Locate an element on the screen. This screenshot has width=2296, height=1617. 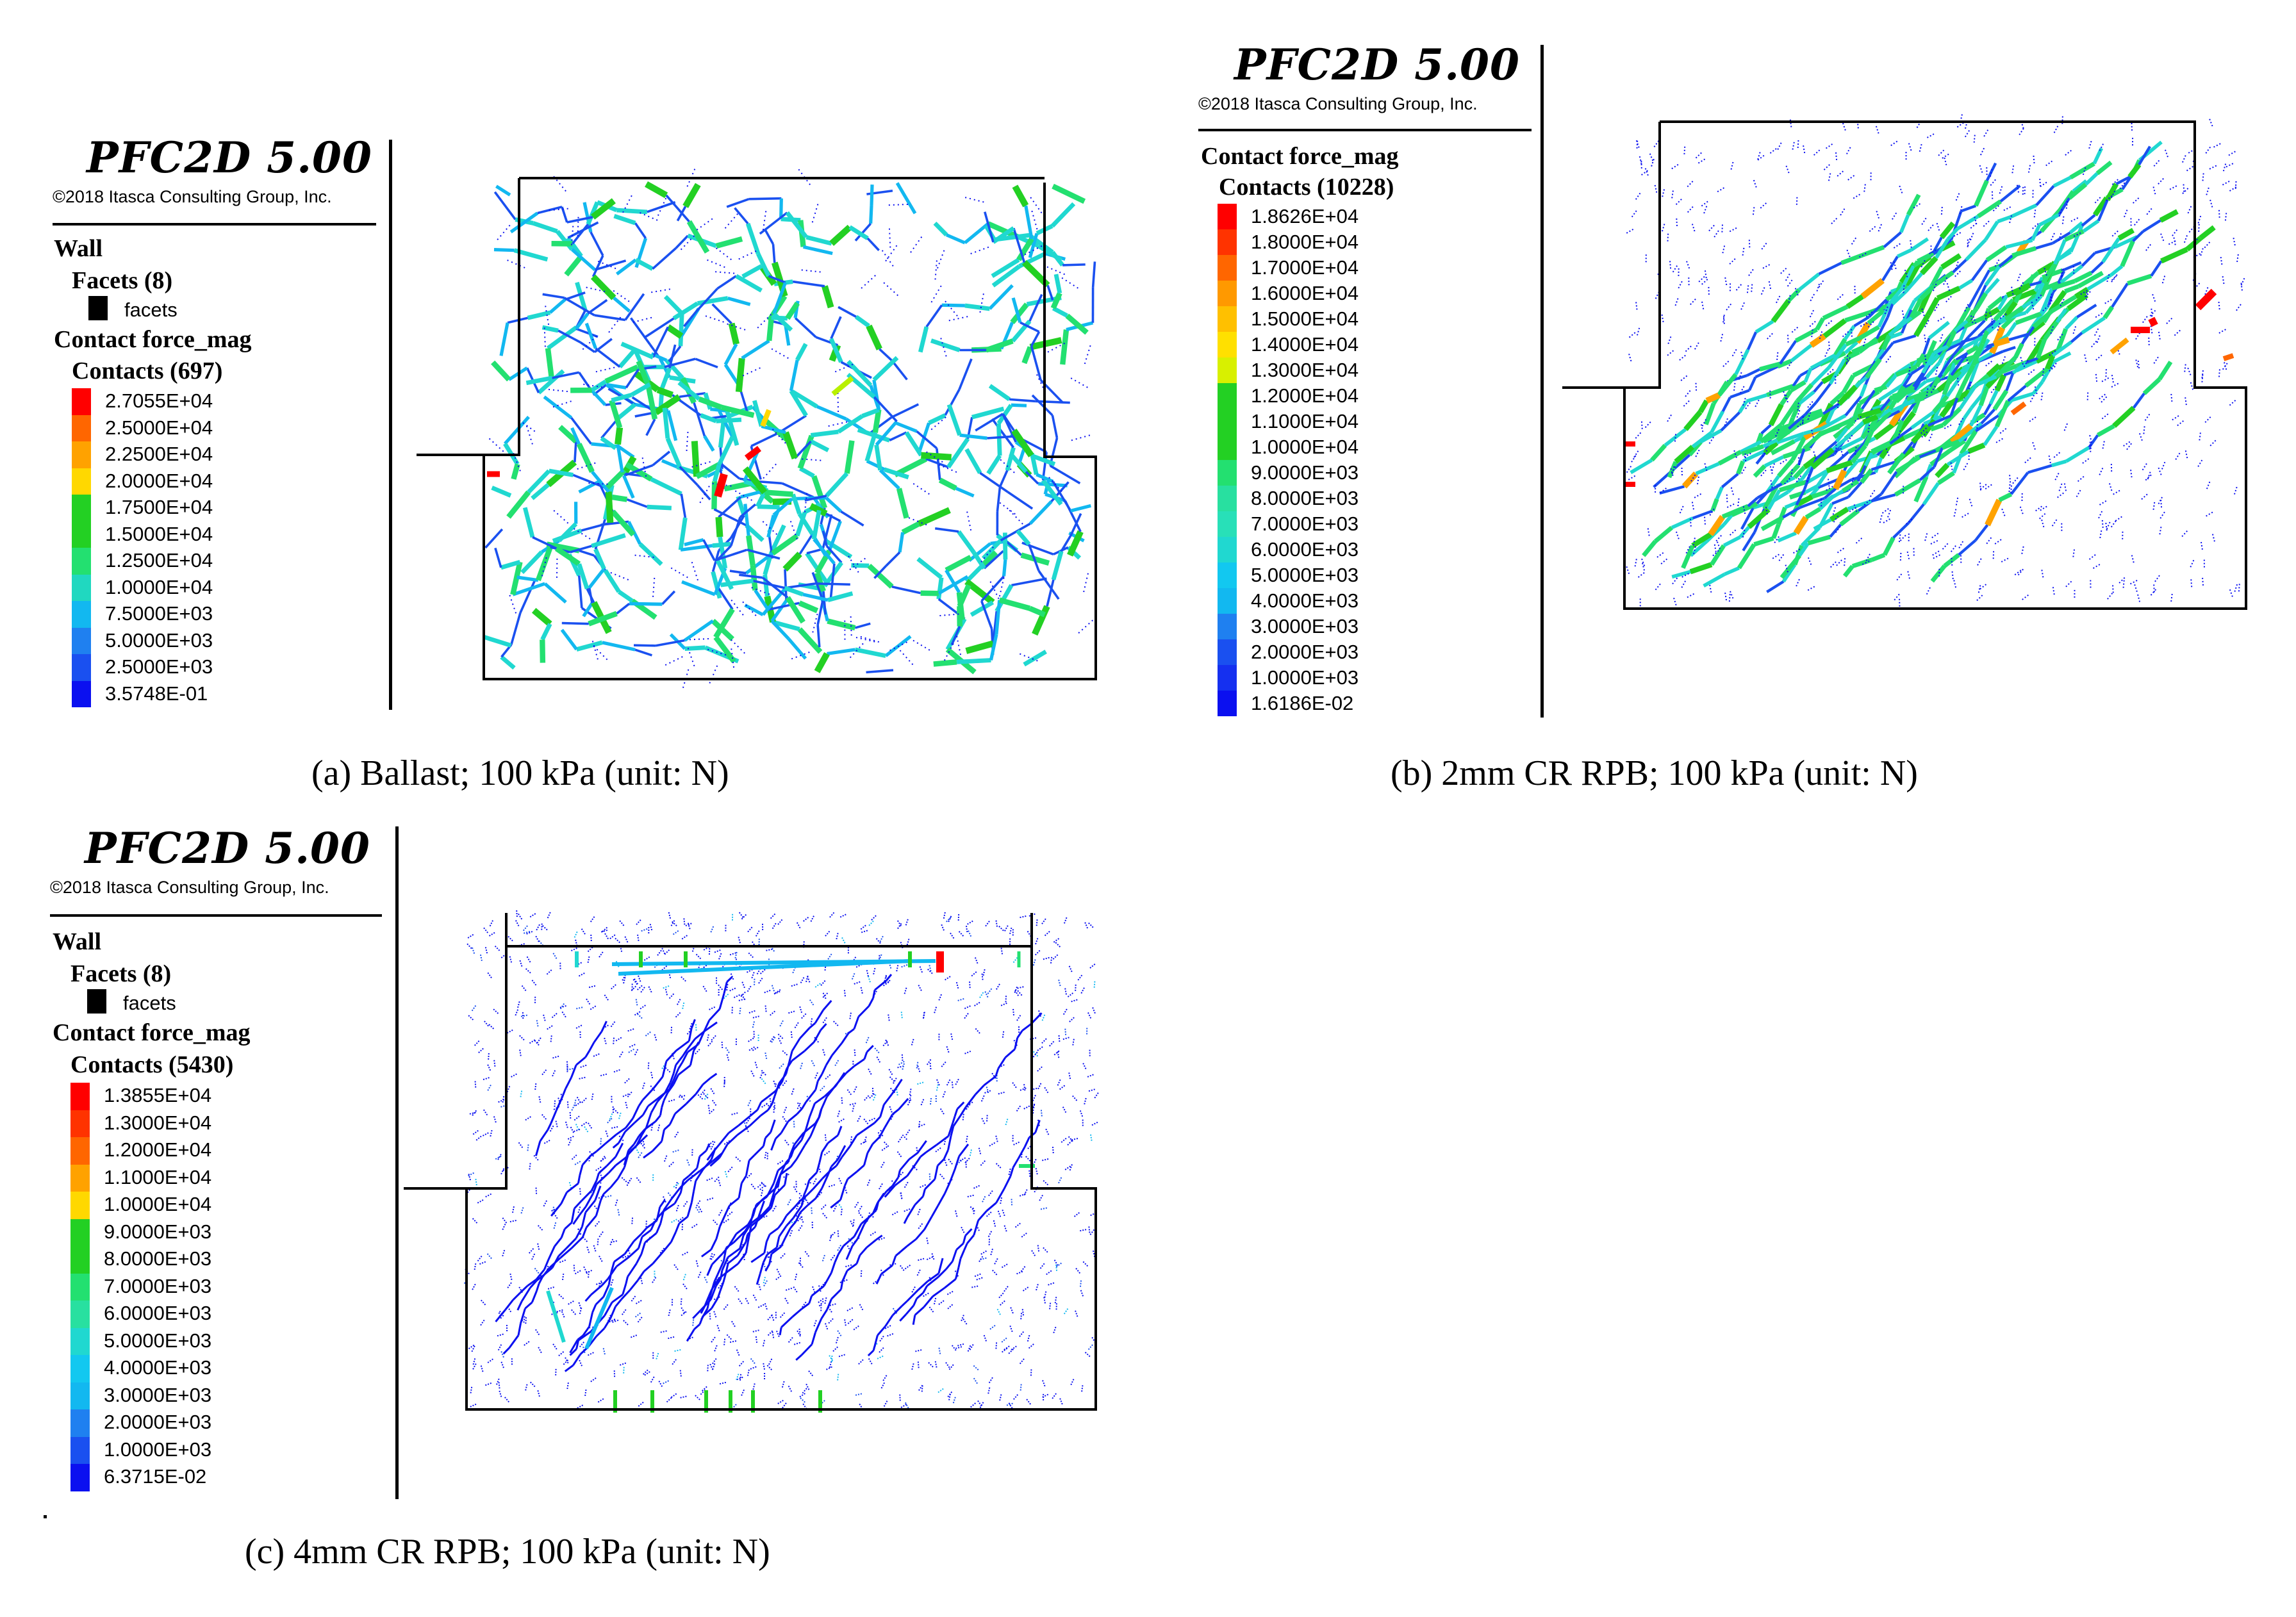
scale-value: 1.3855E+04 is located at coordinates (158, 1095).